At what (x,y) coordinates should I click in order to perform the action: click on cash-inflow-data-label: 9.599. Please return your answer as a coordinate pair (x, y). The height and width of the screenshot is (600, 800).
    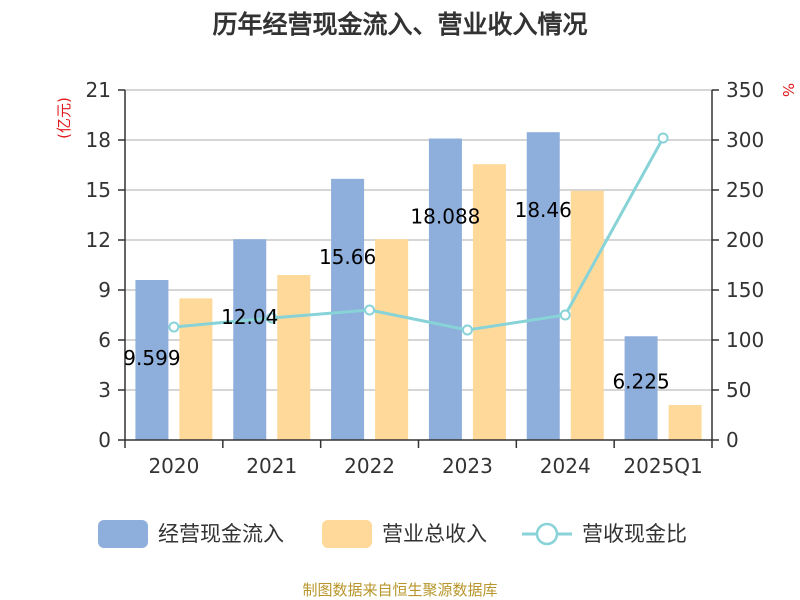
    Looking at the image, I should click on (151, 358).